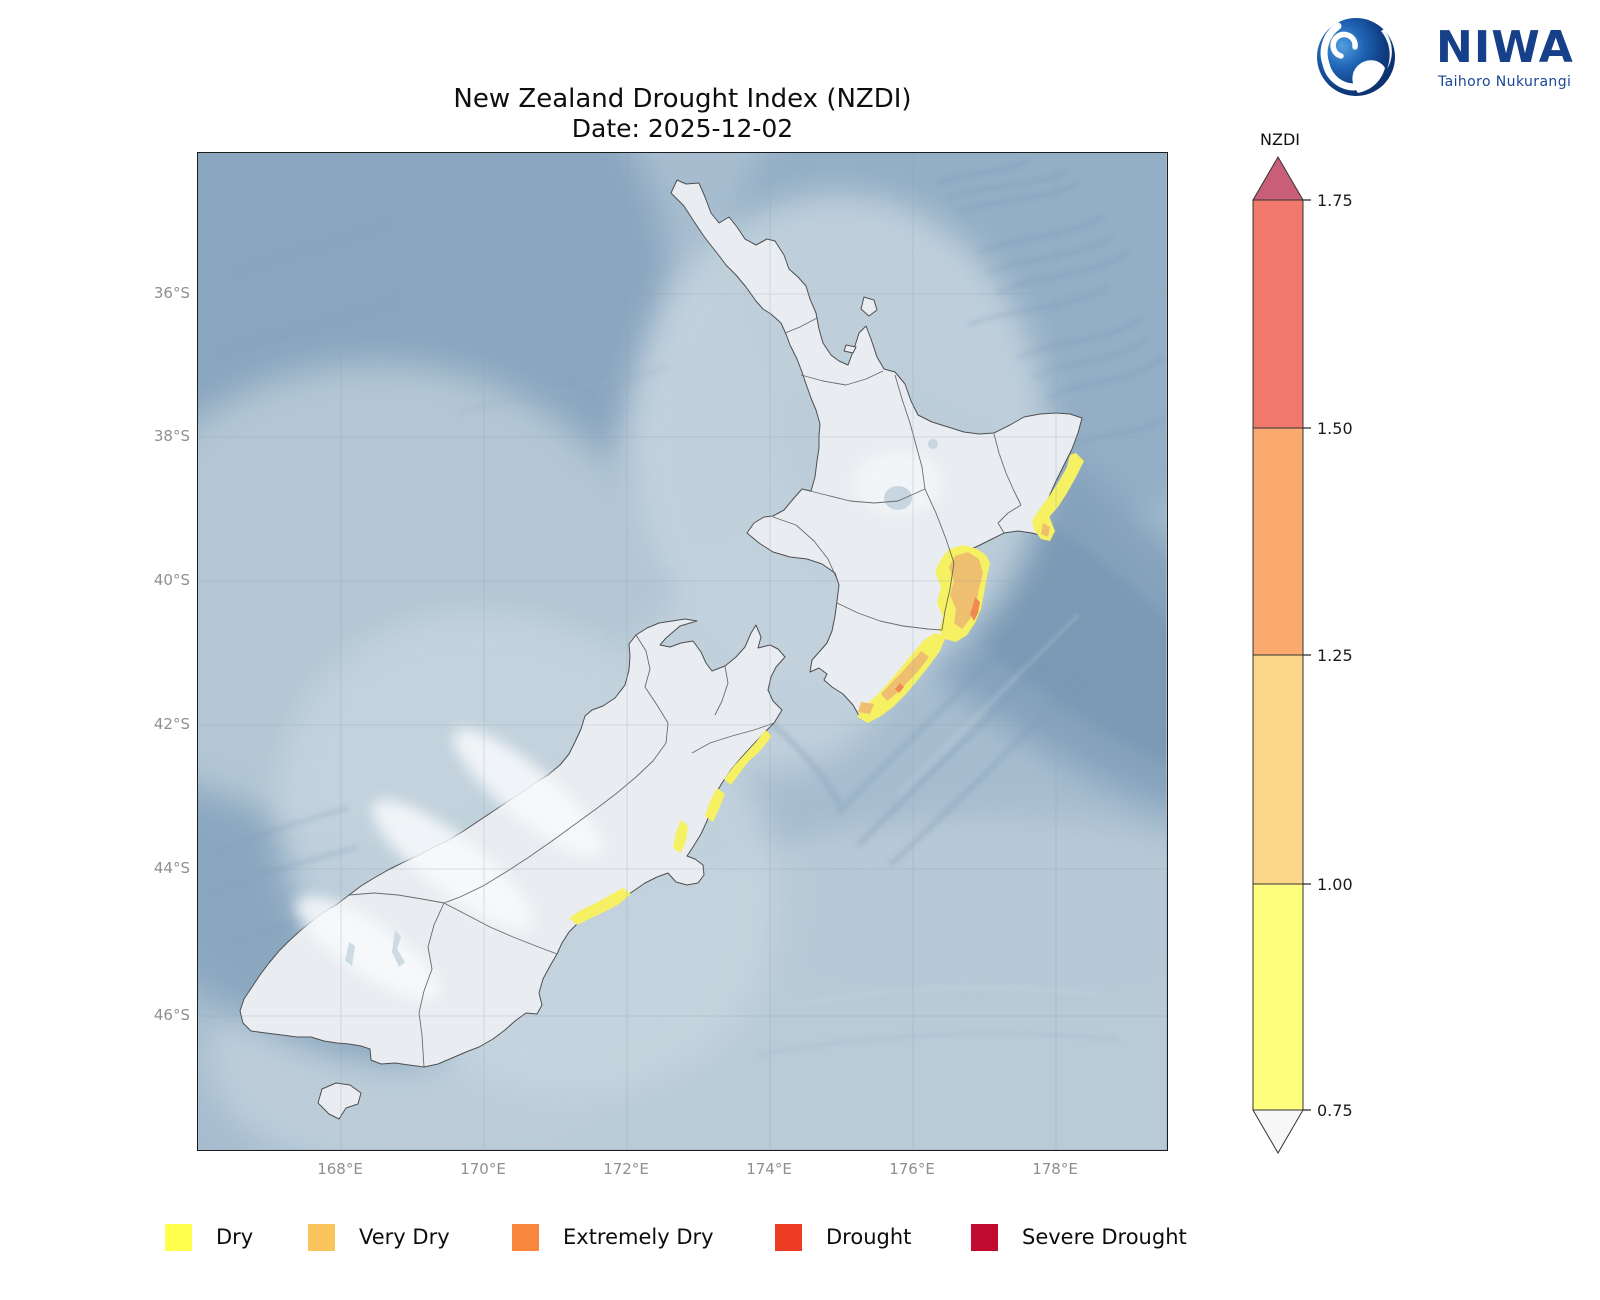  Describe the element at coordinates (1307, 655) in the screenshot. I see `colorbar-tick-marks` at that location.